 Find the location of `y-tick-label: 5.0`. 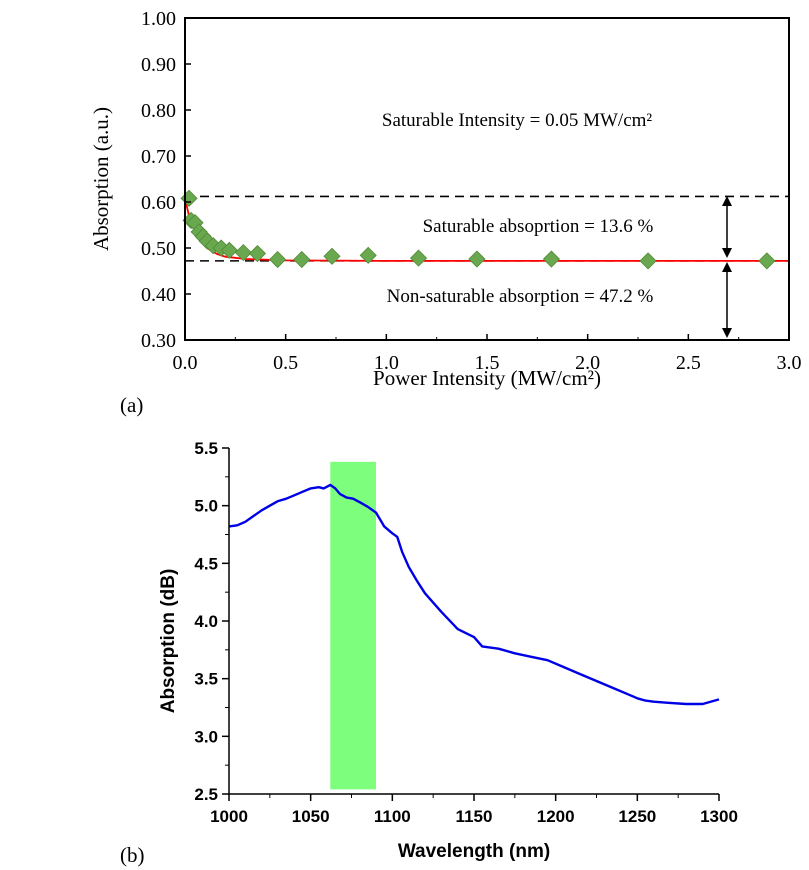

y-tick-label: 5.0 is located at coordinates (206, 506).